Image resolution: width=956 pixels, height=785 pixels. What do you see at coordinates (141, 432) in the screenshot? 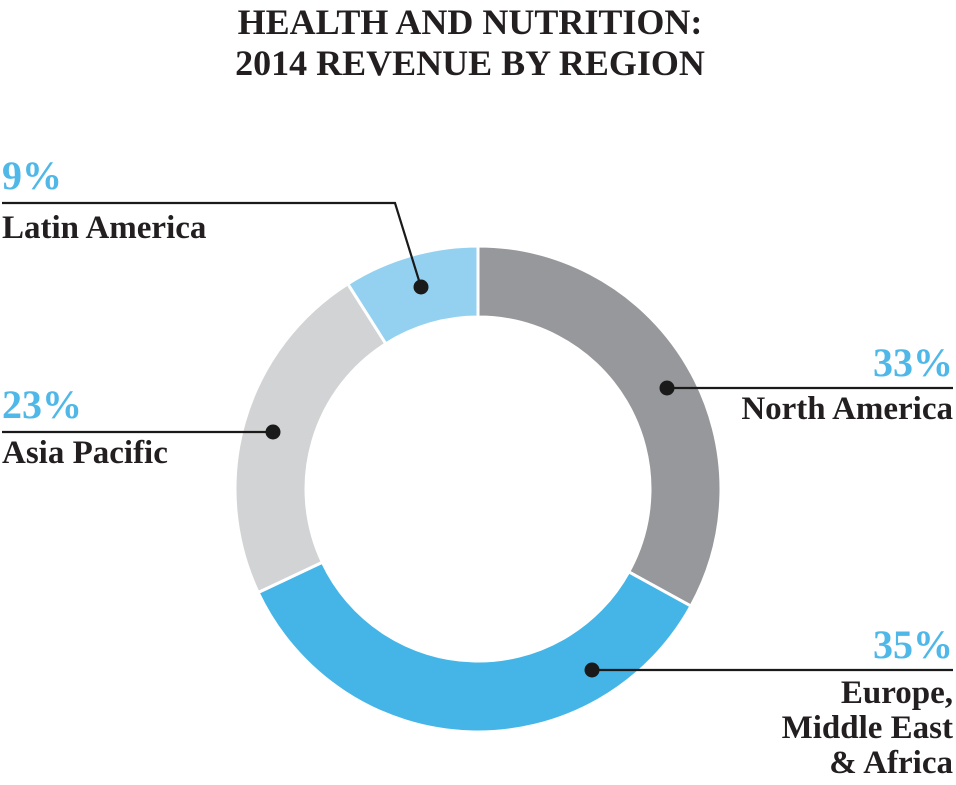
I see `leader-asia-pacific` at bounding box center [141, 432].